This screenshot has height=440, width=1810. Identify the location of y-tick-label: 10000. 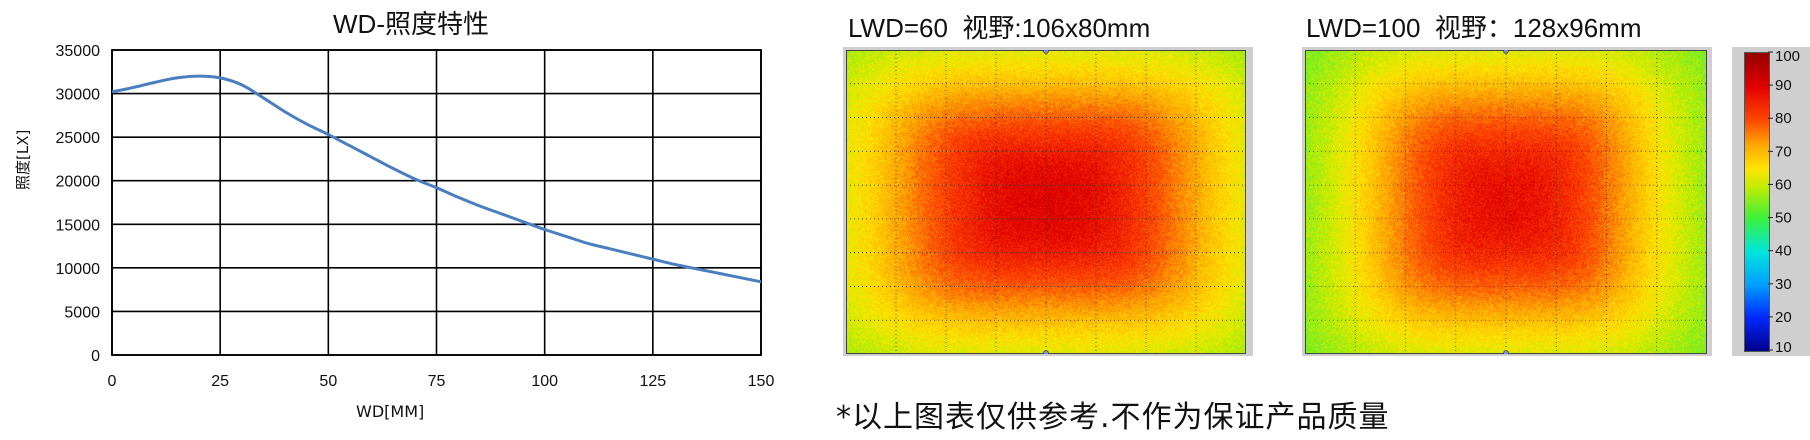
(78, 269).